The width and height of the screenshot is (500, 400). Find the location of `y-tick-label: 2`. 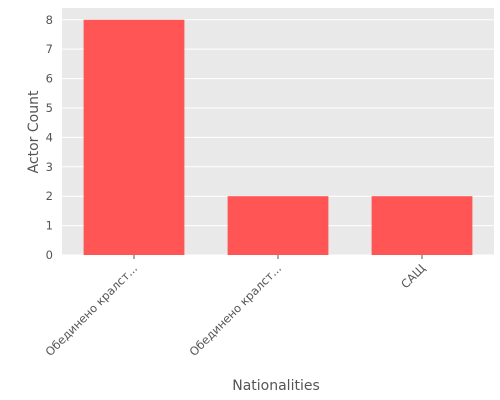

y-tick-label: 2 is located at coordinates (49, 196).